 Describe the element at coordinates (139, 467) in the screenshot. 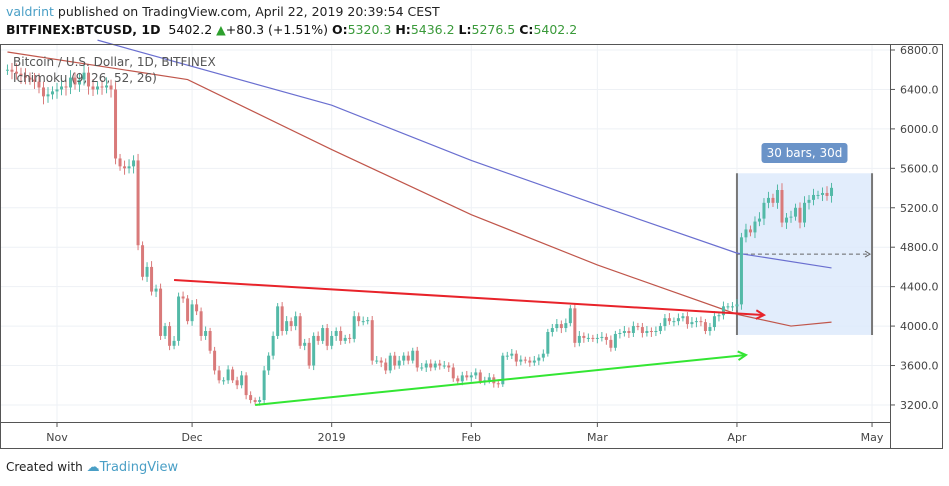

I see `tradingview-link: TradingView` at that location.